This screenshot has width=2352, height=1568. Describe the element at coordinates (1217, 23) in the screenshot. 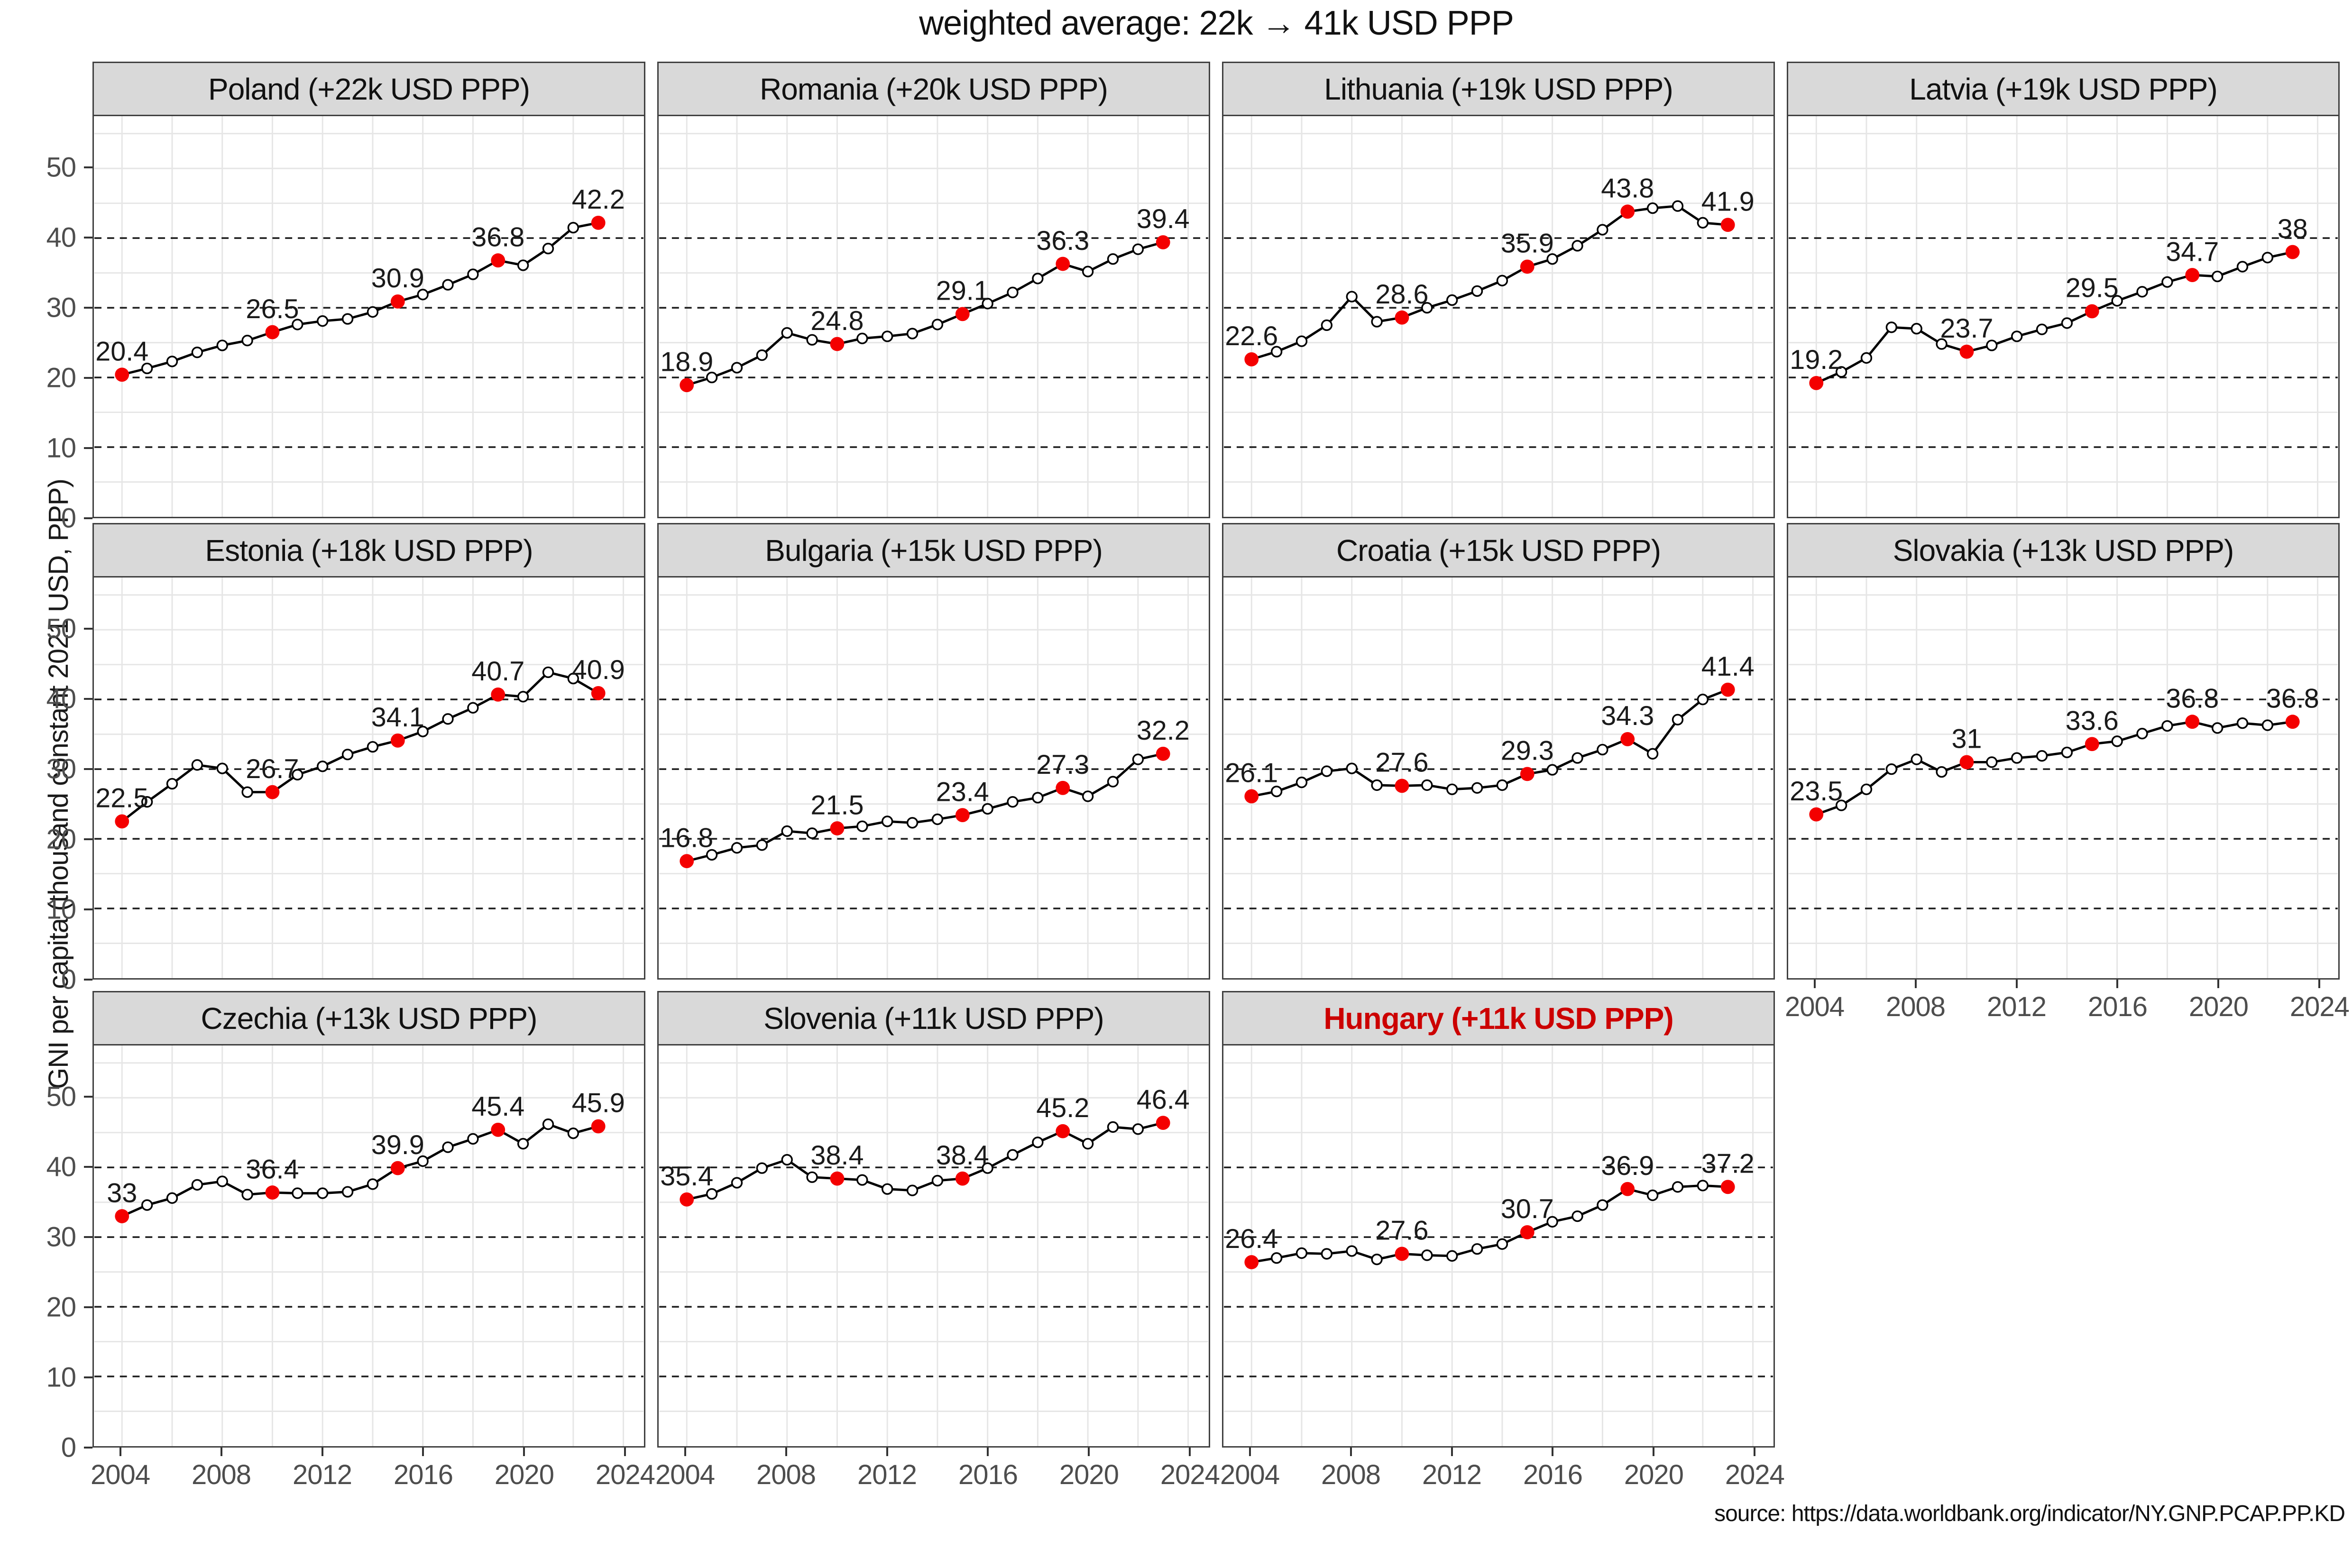

I see `figure-title: weighted average: 22k → 41k USD PPP` at that location.